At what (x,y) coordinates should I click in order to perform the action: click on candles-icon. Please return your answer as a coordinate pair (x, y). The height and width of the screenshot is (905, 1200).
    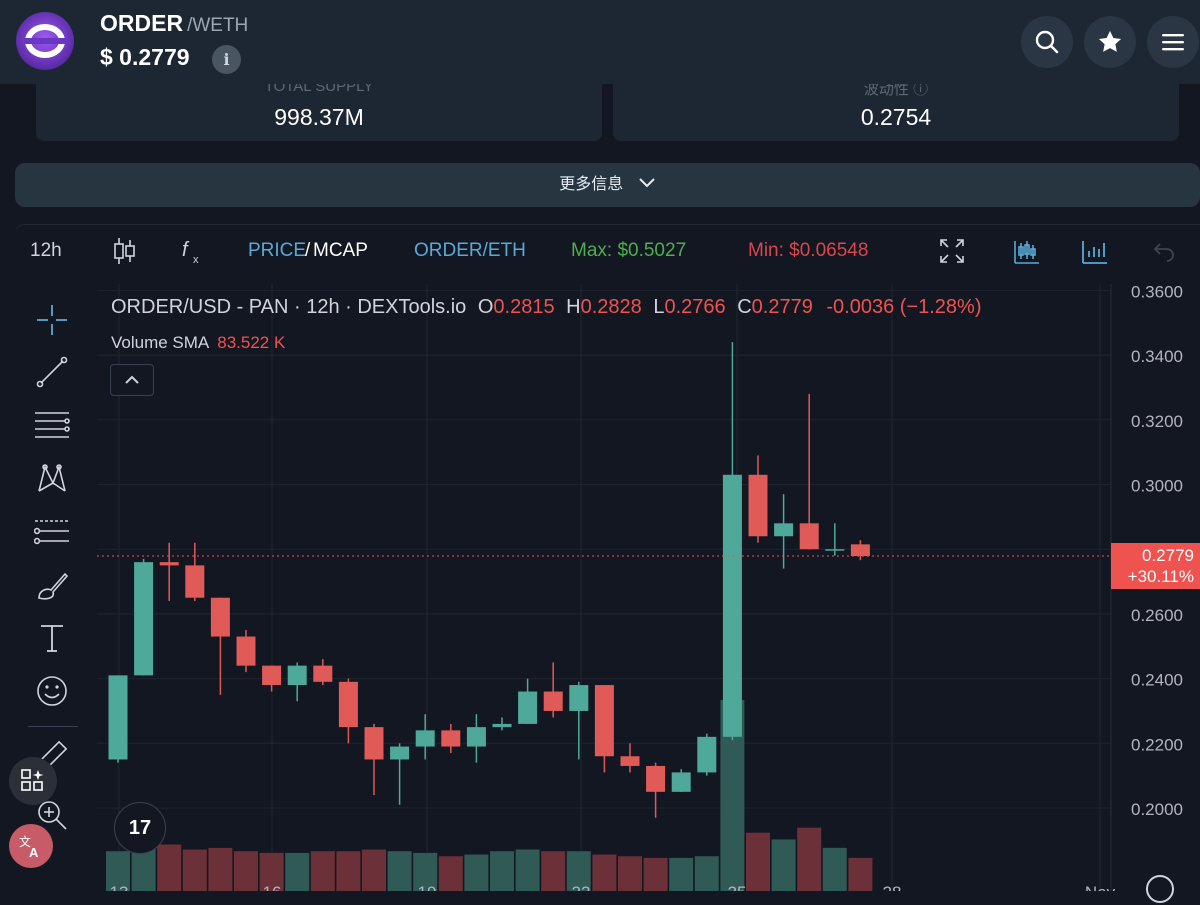
    Looking at the image, I should click on (124, 251).